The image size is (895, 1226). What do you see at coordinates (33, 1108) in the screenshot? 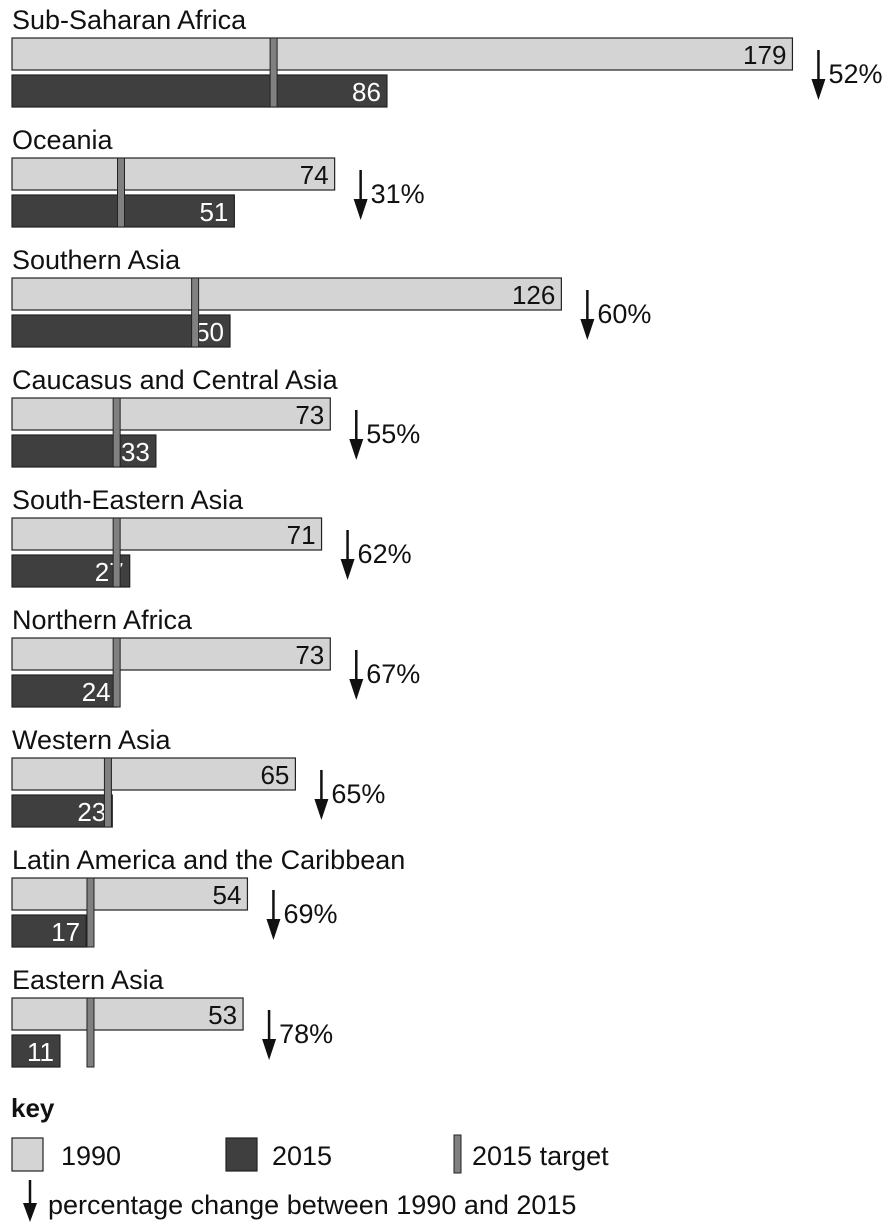
I see `legend-title: key` at bounding box center [33, 1108].